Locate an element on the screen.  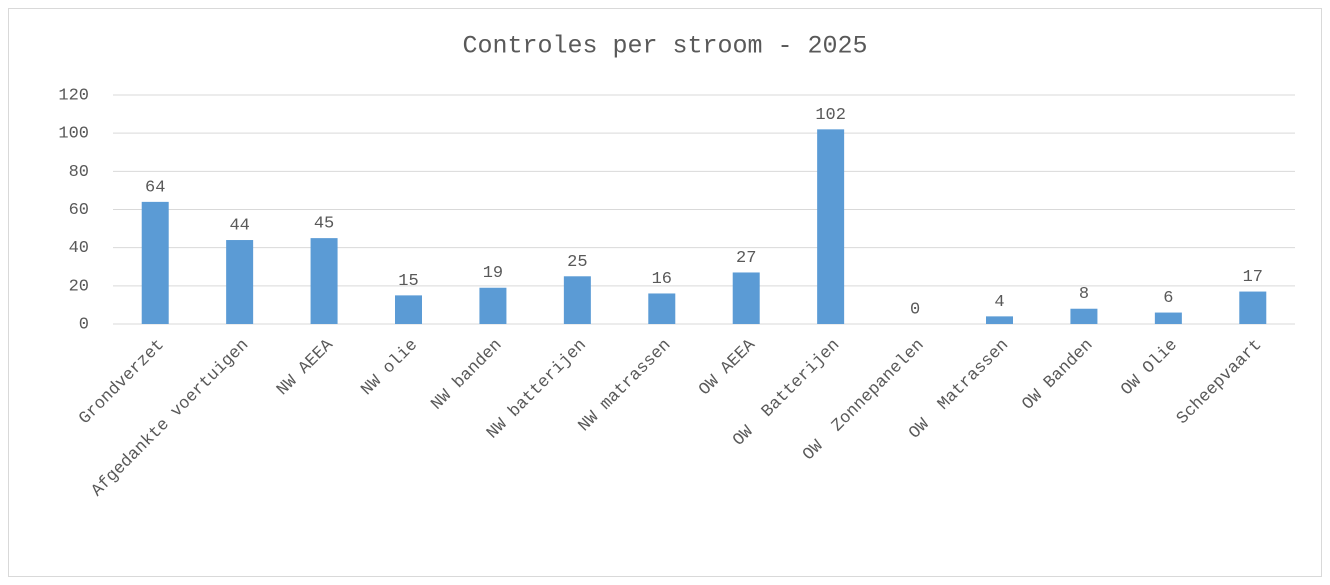
data-label: 15 is located at coordinates (408, 281).